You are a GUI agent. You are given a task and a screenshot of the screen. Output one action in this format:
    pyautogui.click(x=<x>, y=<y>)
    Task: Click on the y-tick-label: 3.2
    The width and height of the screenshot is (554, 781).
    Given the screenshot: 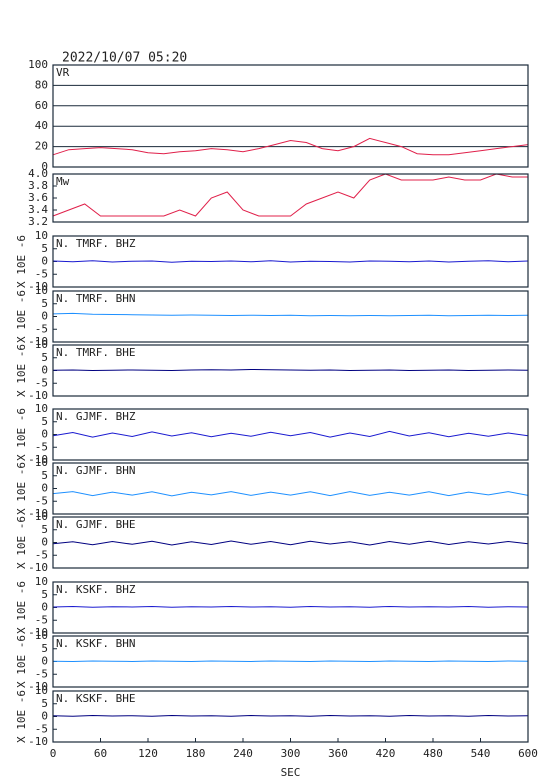 What is the action you would take?
    pyautogui.click(x=38, y=221)
    